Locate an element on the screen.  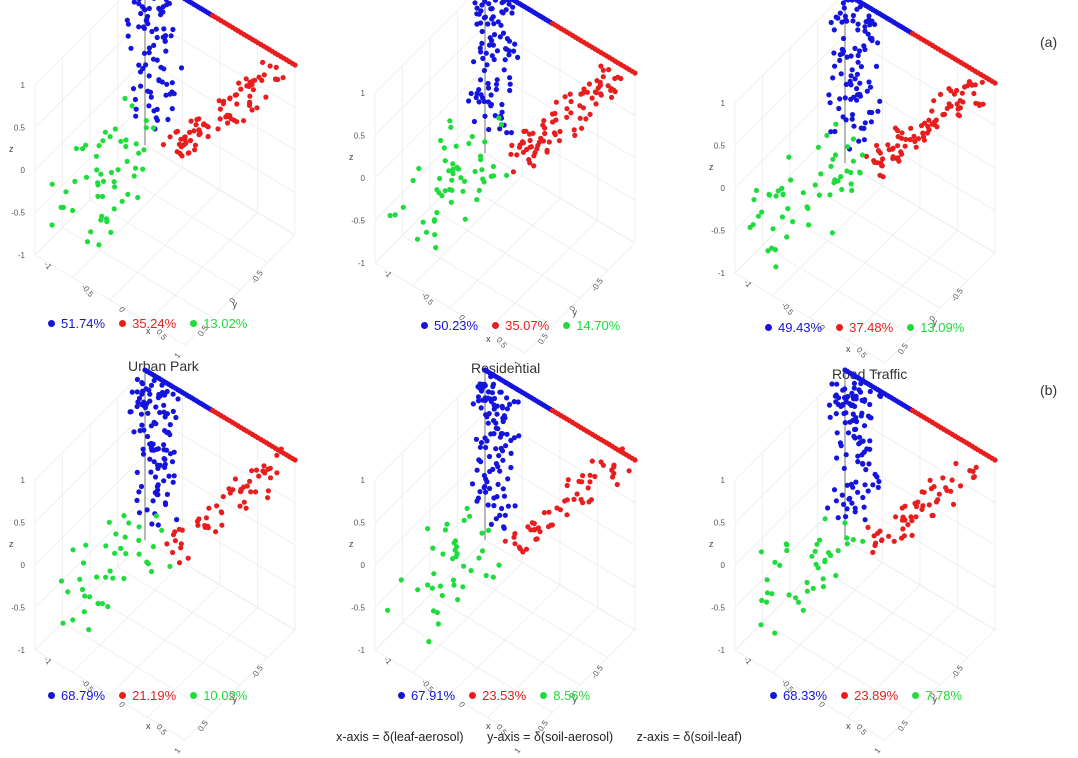
legend-item-red: 37.48% is located at coordinates (864, 327).